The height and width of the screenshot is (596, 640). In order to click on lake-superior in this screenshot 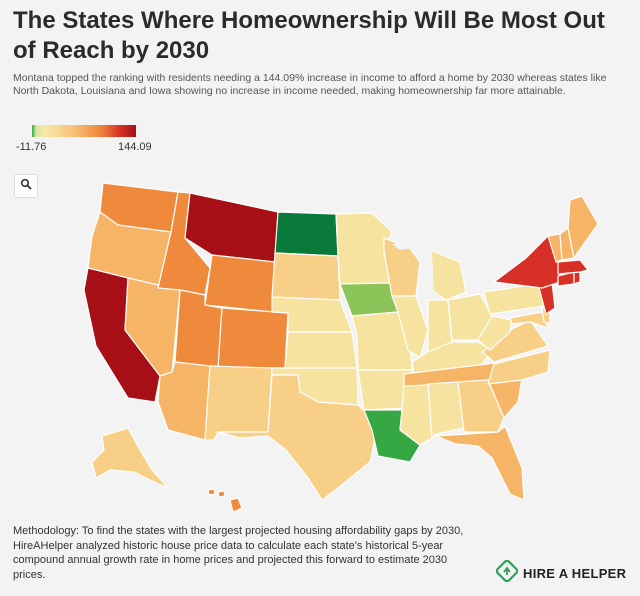, I will do `click(412, 244)`.